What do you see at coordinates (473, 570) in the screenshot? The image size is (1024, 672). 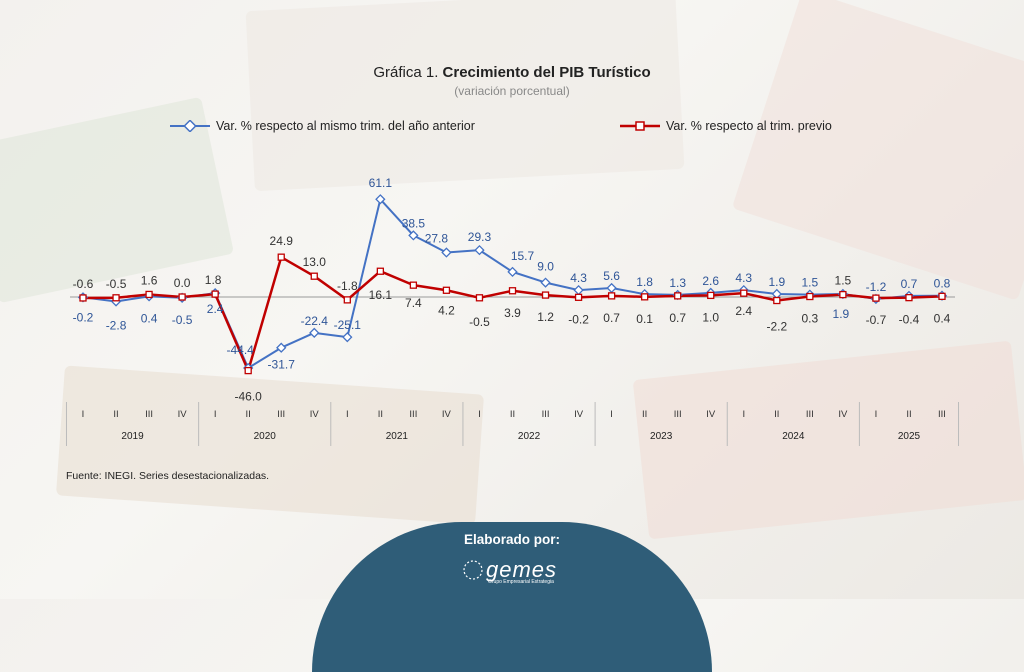 I see `logo-ring-icon` at bounding box center [473, 570].